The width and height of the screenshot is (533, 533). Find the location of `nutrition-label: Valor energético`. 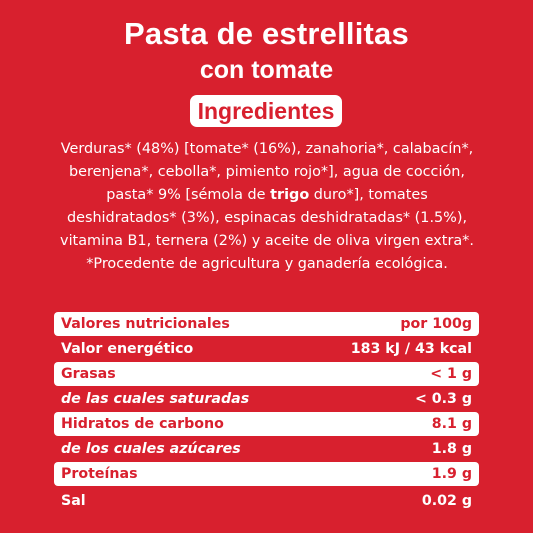

nutrition-label: Valor energético is located at coordinates (127, 349).